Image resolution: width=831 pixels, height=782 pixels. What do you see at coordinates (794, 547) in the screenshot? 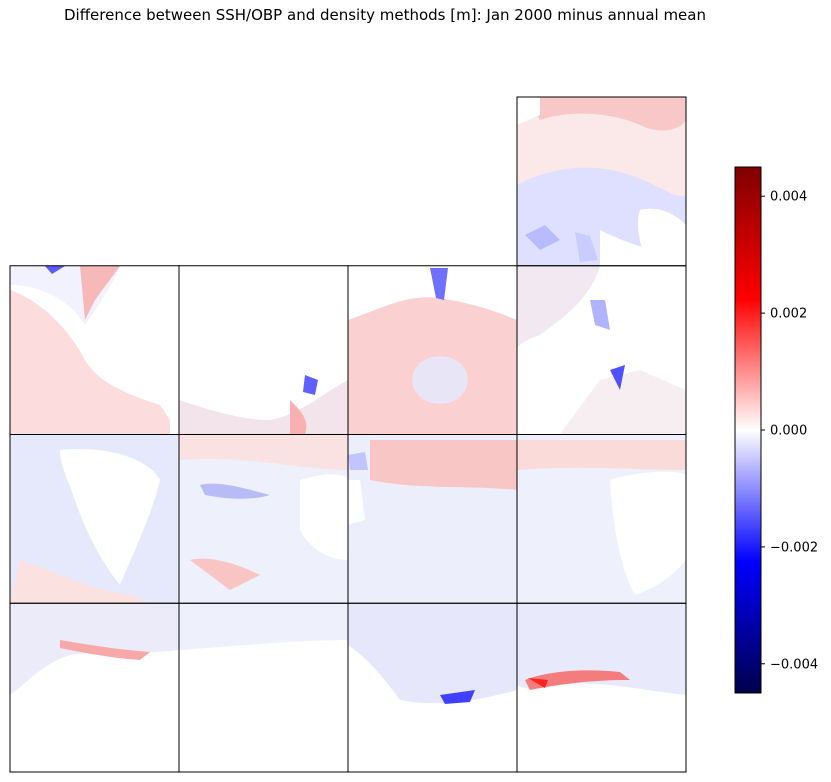
I see `colorbar-tick-label: −0.002` at bounding box center [794, 547].